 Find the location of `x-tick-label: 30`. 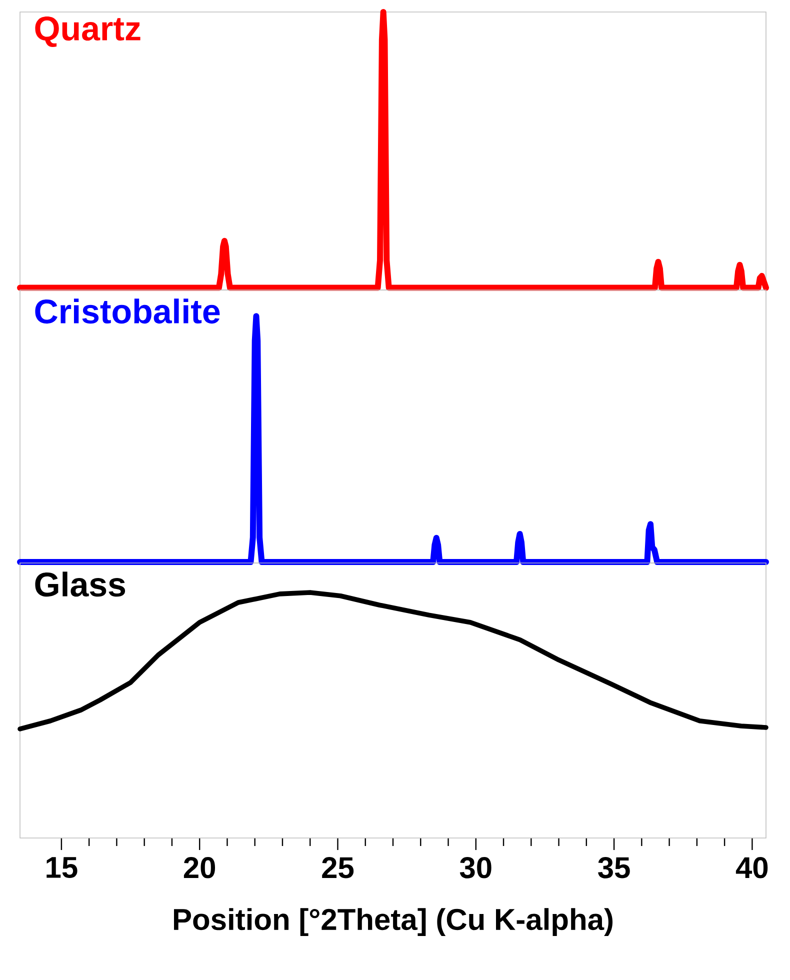

x-tick-label: 30 is located at coordinates (476, 867).